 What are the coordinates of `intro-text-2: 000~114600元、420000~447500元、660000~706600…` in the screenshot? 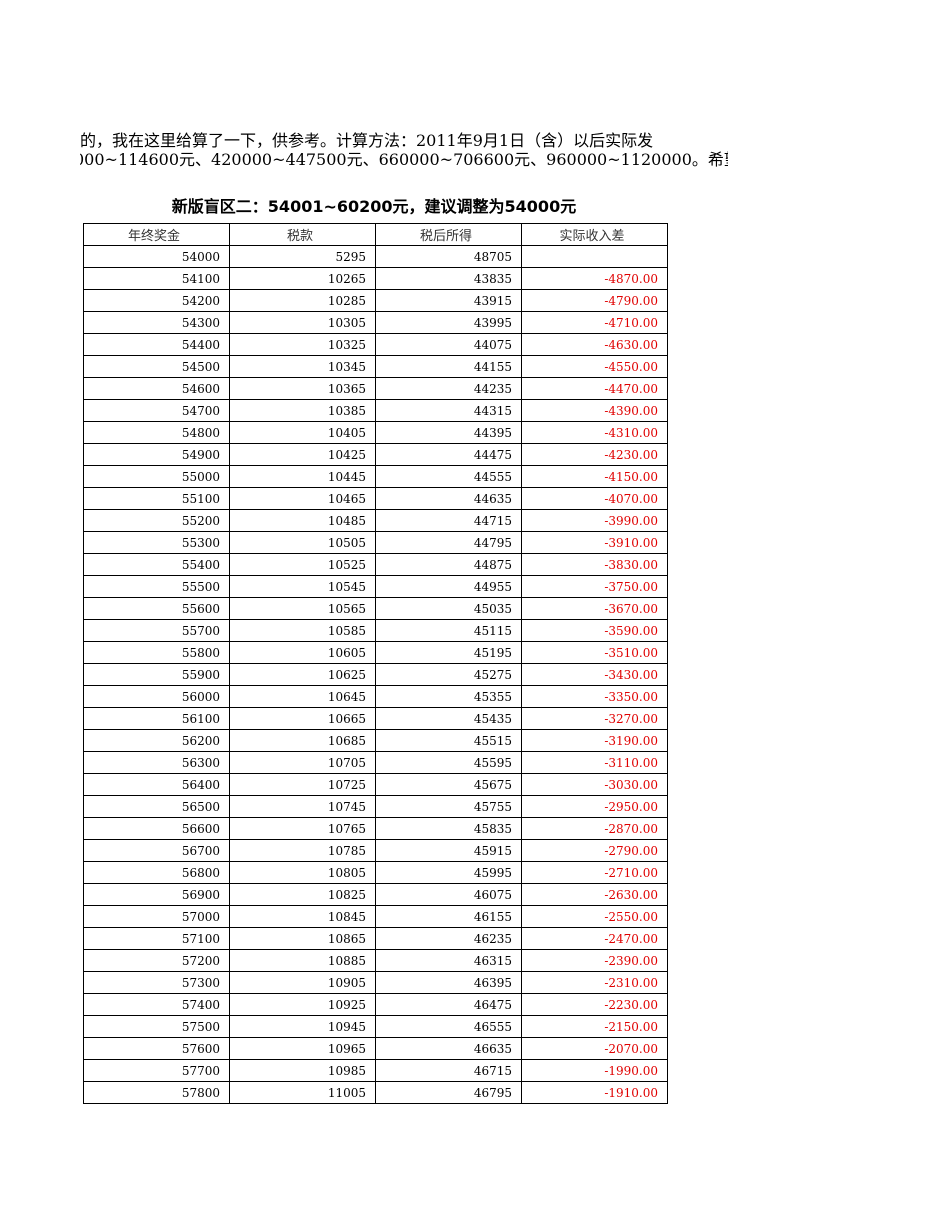 It's located at (404, 159).